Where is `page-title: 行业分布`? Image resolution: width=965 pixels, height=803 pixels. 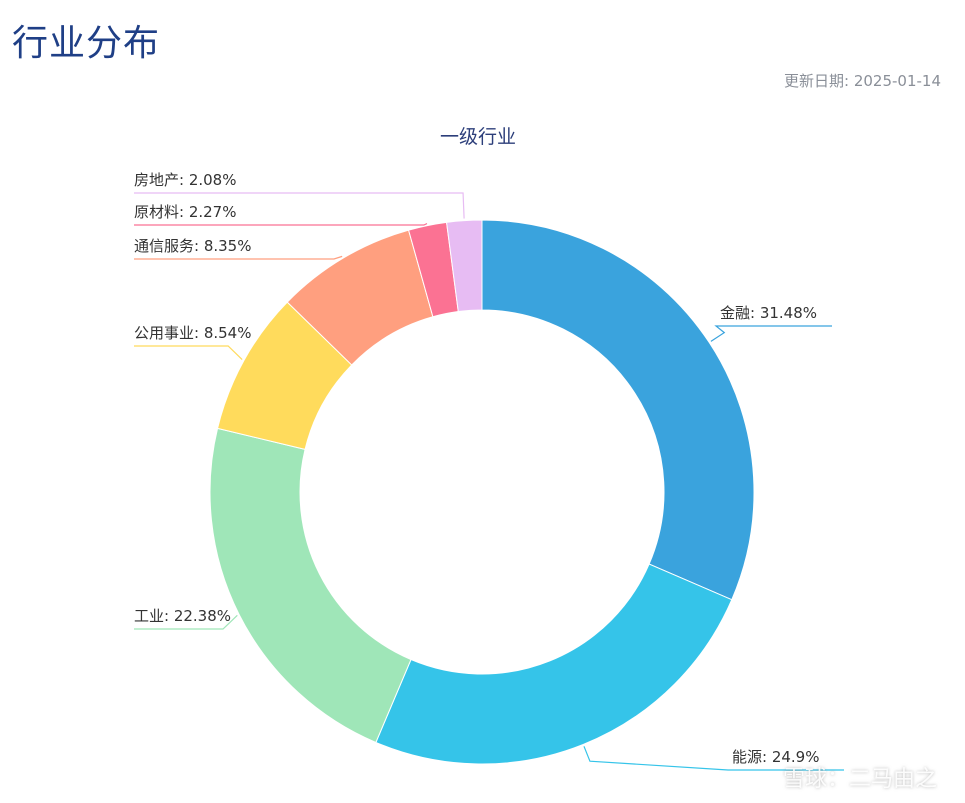
page-title: 行业分布 is located at coordinates (86, 43).